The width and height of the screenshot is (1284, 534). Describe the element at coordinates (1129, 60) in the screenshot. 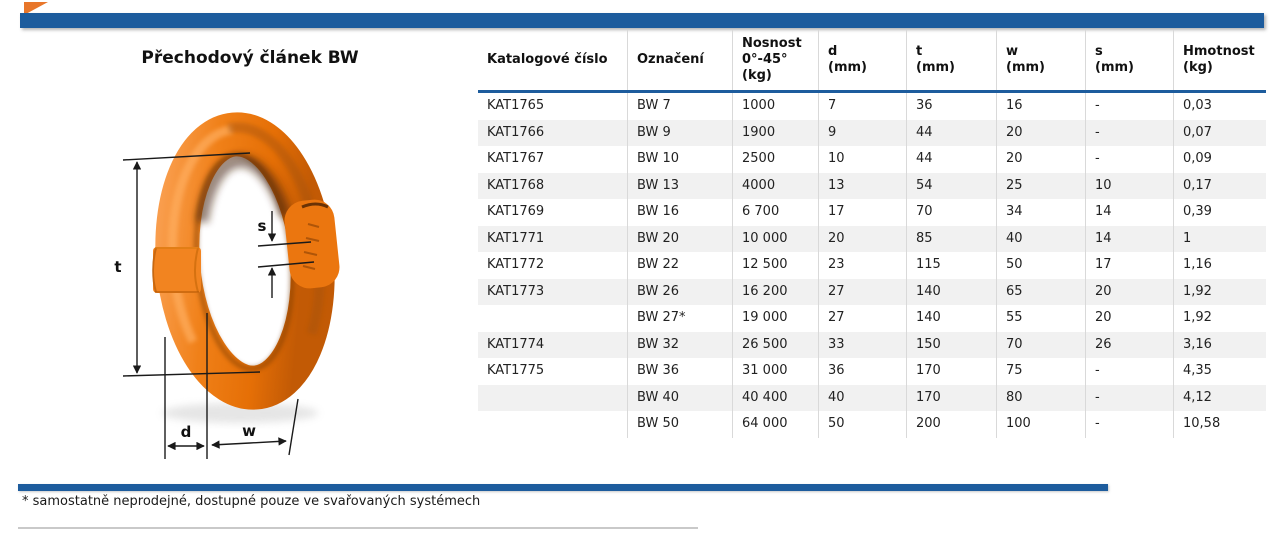

I see `col-header-s: s (mm)` at that location.